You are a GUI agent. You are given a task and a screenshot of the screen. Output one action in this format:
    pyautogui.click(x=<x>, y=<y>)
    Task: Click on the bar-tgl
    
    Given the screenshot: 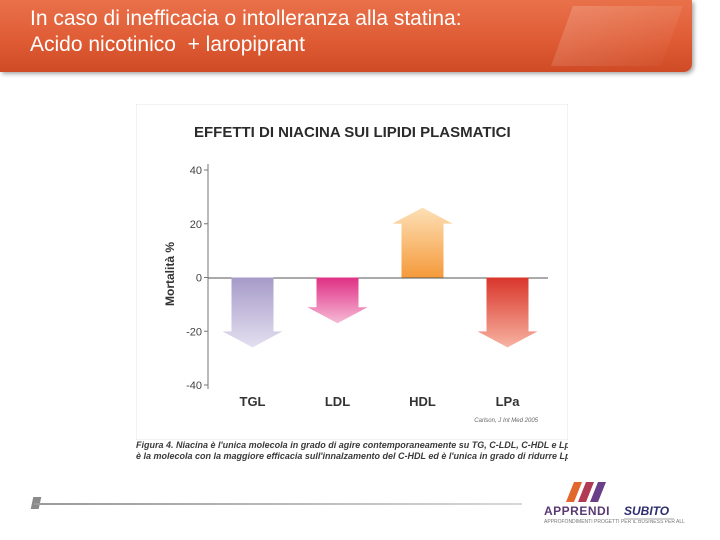 What is the action you would take?
    pyautogui.click(x=252, y=312)
    